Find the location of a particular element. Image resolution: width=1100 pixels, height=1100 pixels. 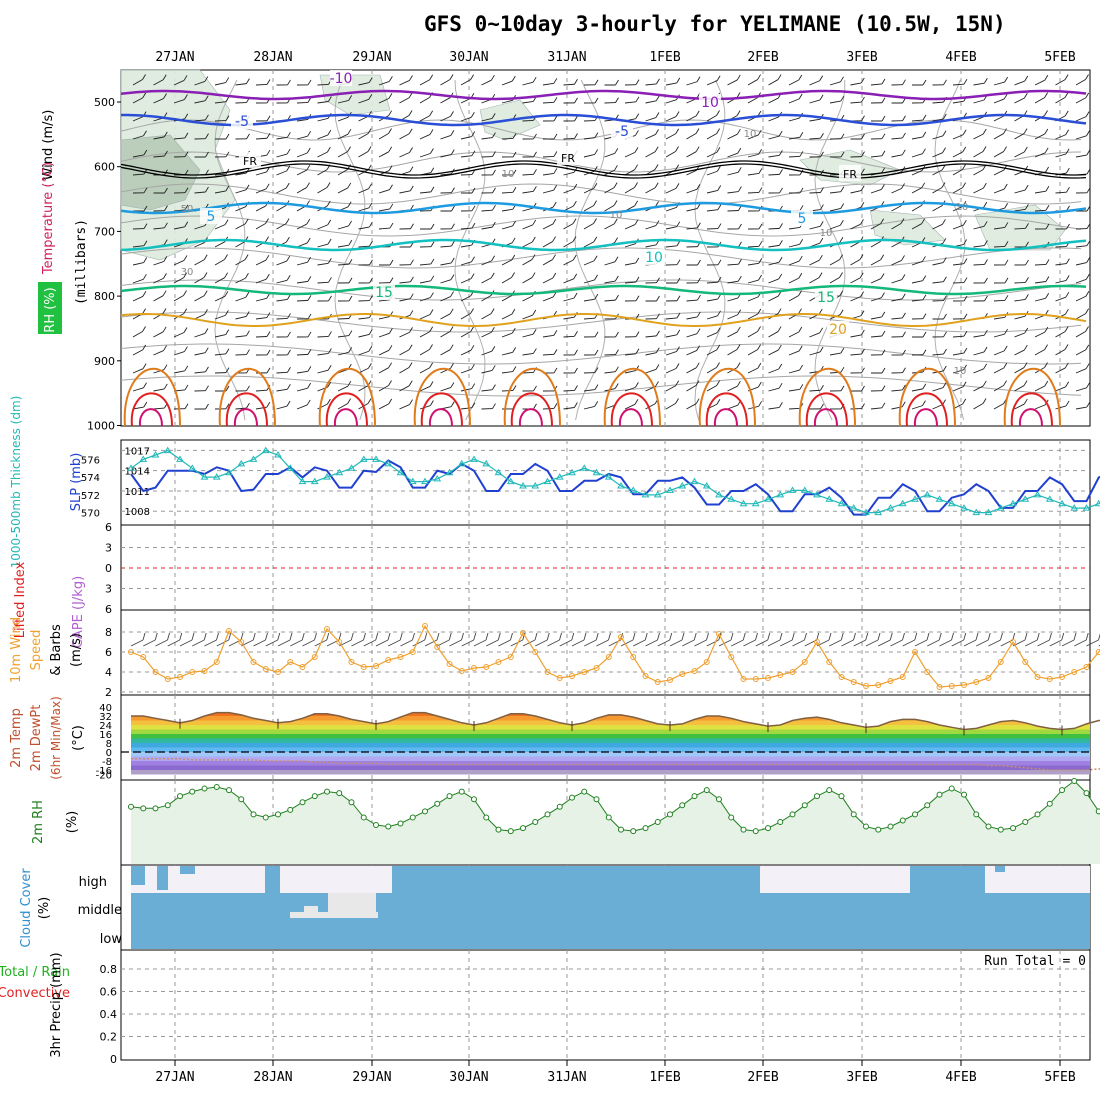

temp-band is located at coordinates (610, 727).